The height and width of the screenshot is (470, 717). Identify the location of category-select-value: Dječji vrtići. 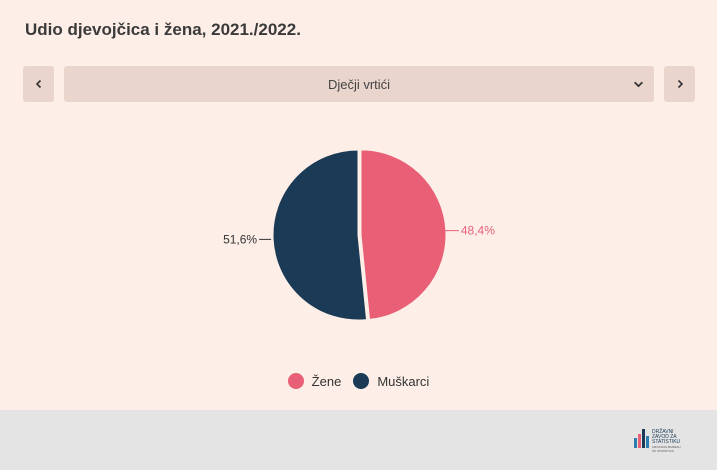
(359, 84).